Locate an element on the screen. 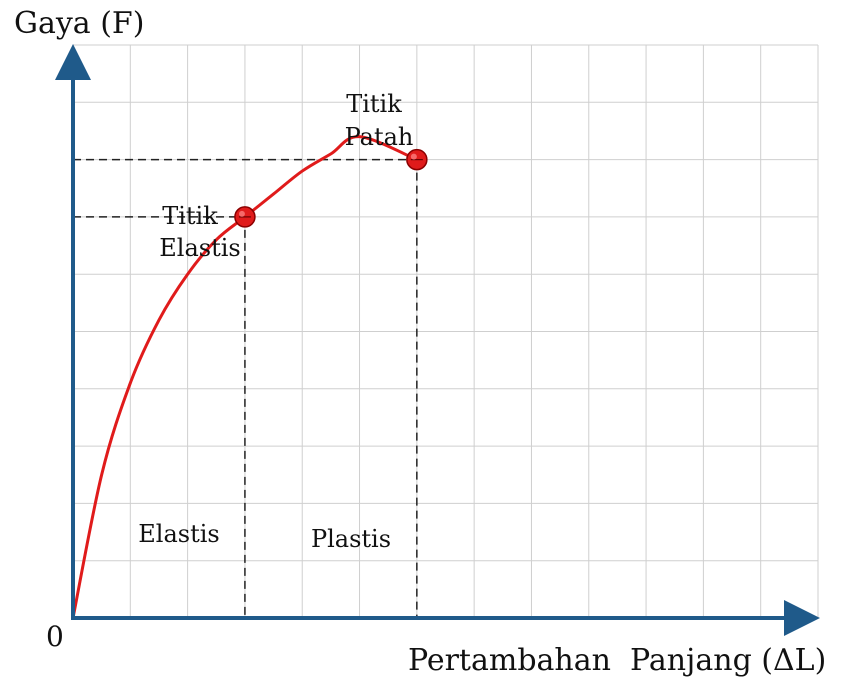  marker-label-elastic-line2: Elastis is located at coordinates (199, 248).